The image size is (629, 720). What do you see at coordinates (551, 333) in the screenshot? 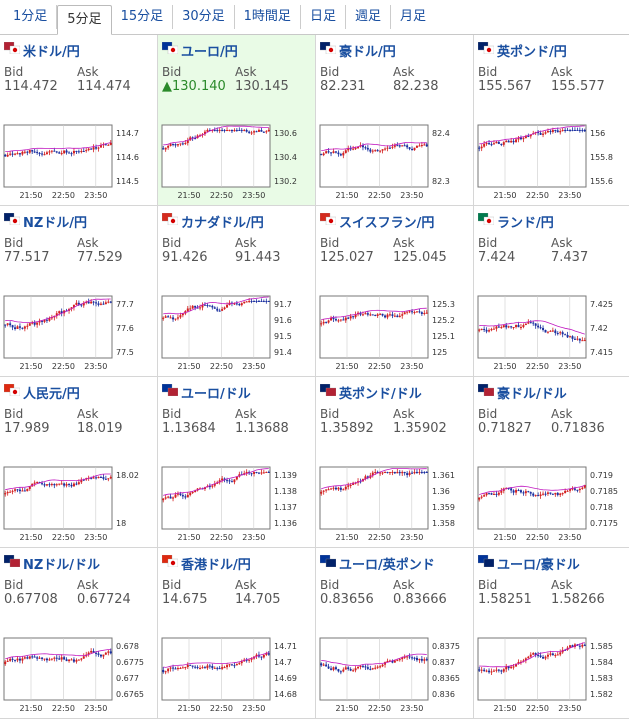
I see `mini-chart: 7.425 7.42 7.415 21:50 22:50 23:50` at bounding box center [551, 333].